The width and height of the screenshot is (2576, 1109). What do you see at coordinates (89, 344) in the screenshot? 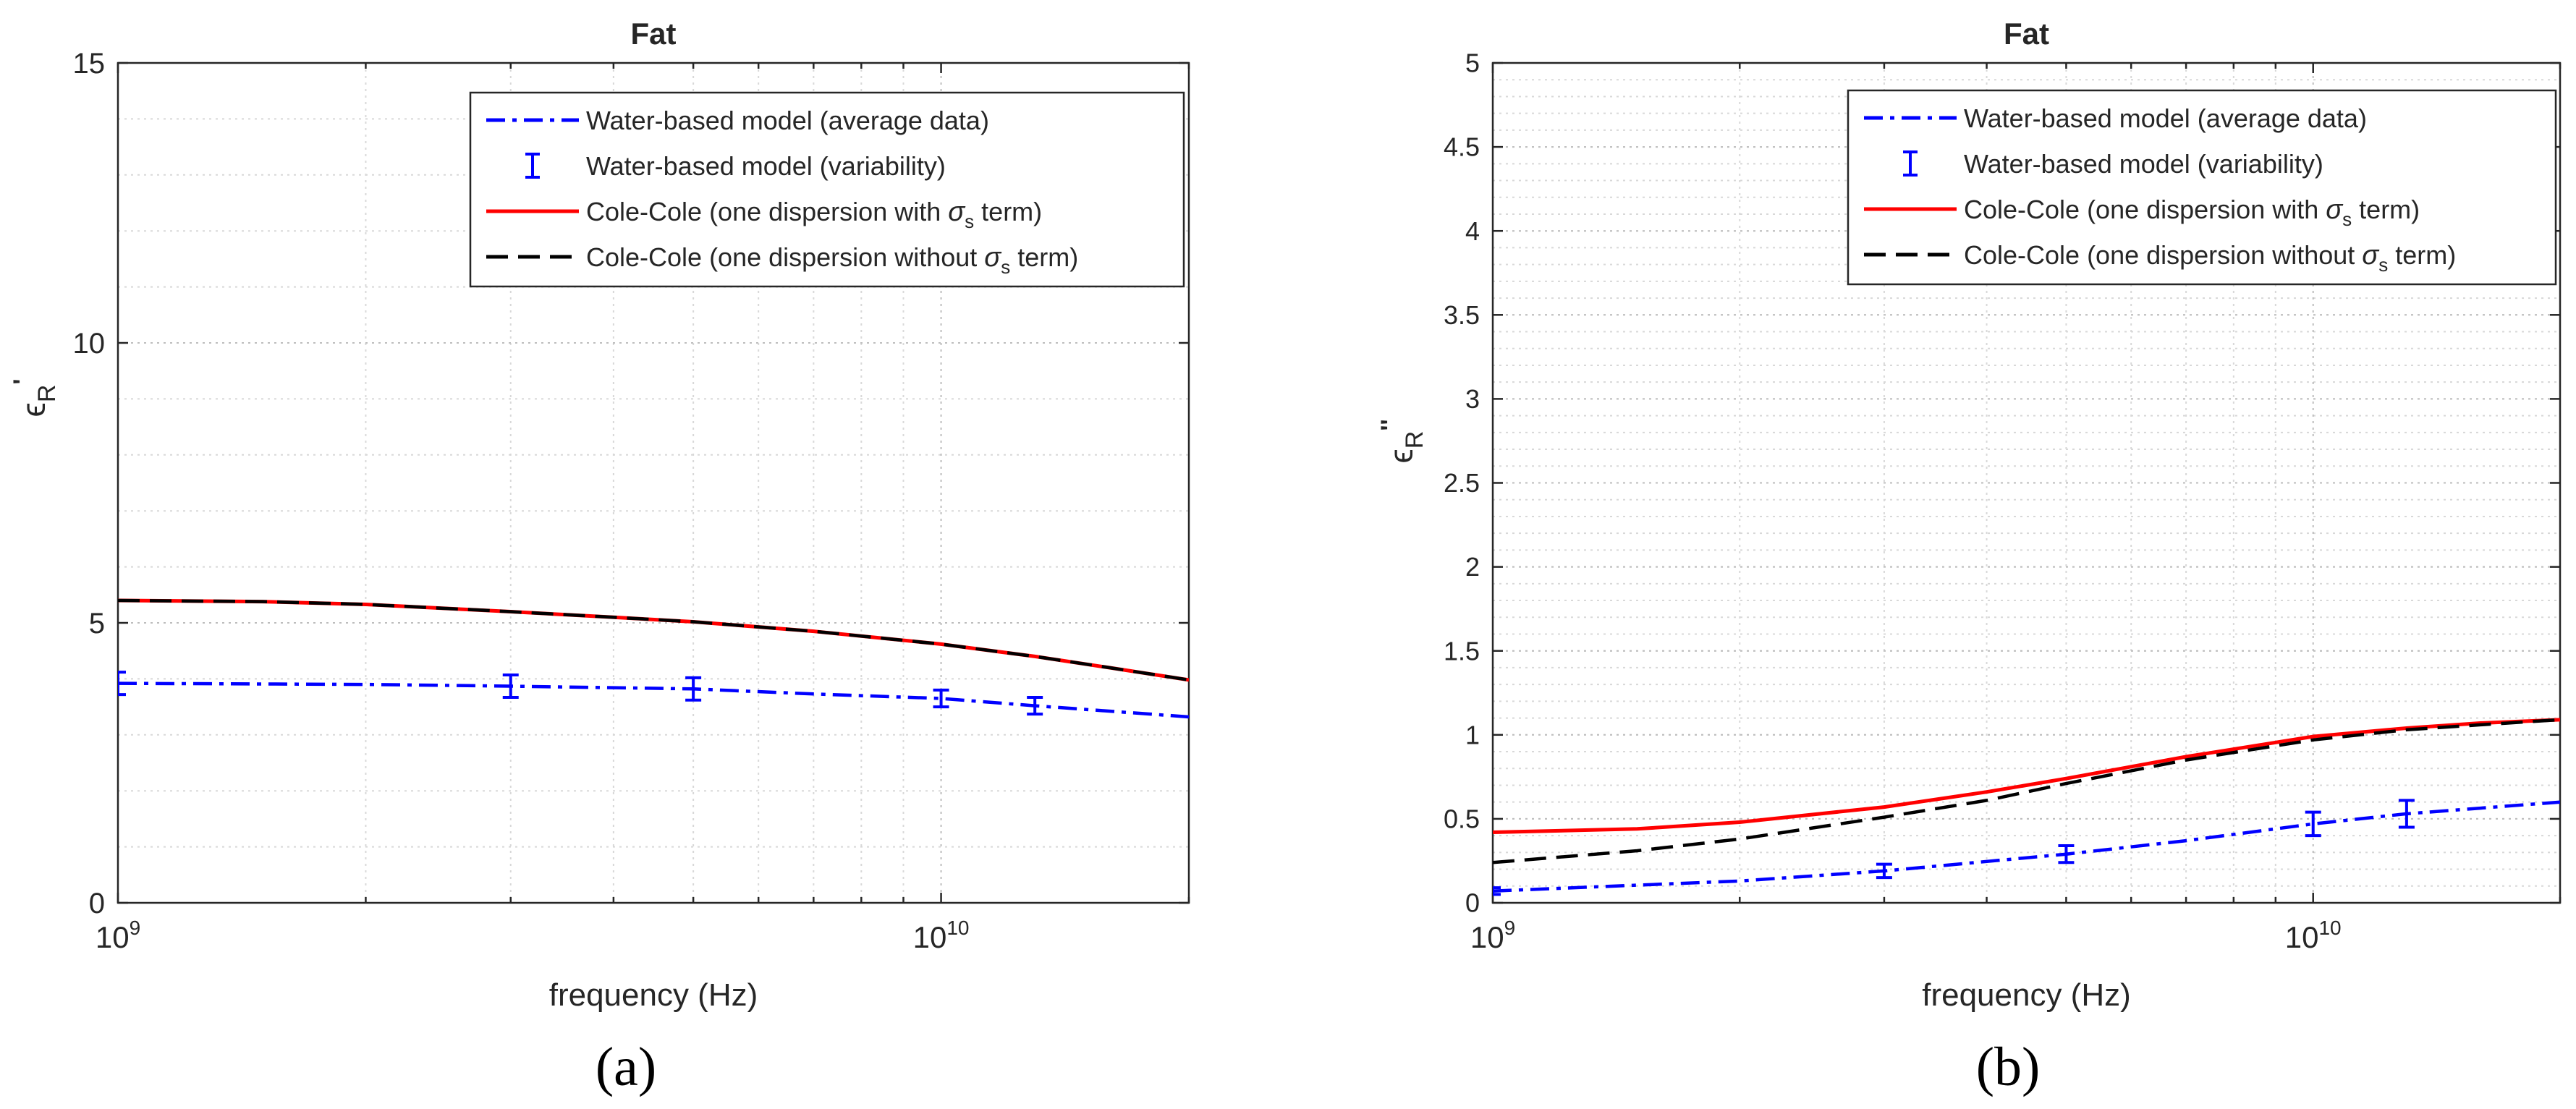
I see `y-tick-label: 10` at bounding box center [89, 344].